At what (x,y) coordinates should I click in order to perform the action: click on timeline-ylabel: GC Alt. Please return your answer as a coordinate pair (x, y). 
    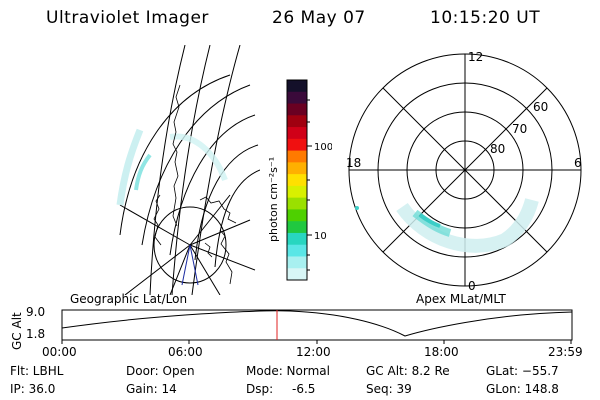
    Looking at the image, I should click on (17, 331).